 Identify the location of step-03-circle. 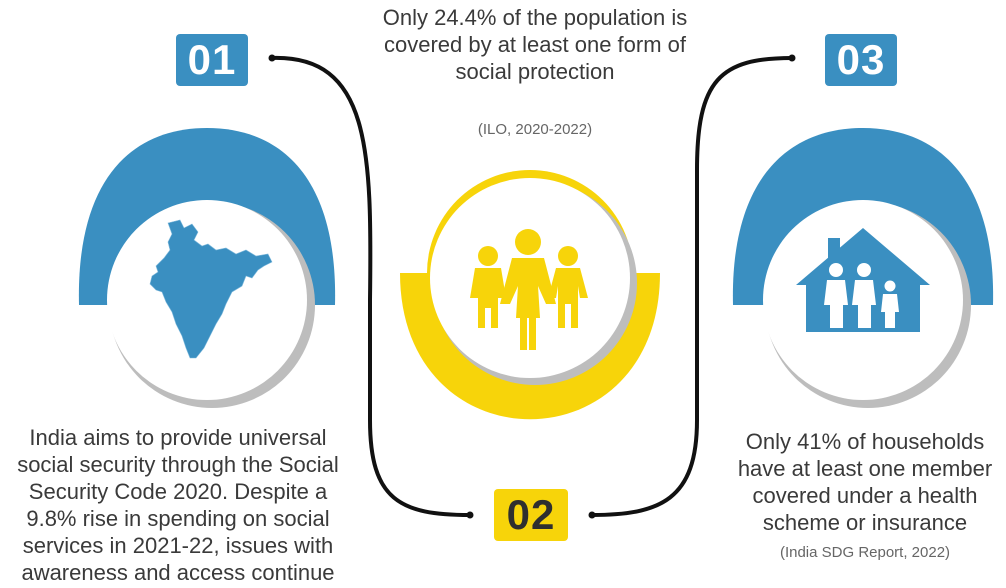
(863, 268).